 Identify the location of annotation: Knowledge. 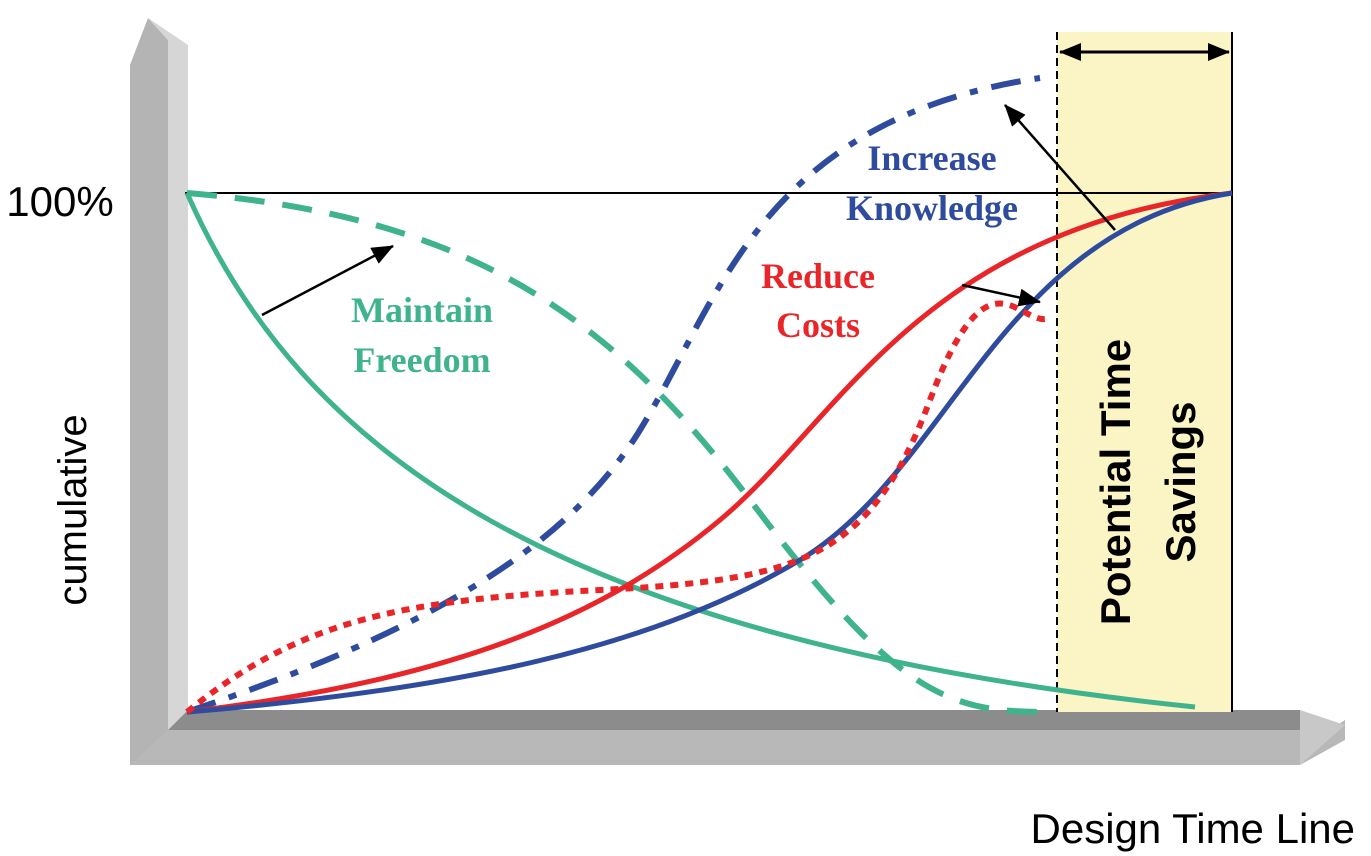
(932, 208).